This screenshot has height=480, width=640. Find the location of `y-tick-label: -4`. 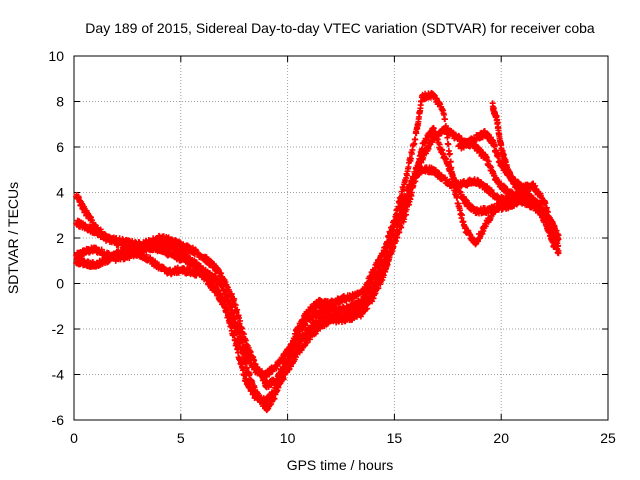

y-tick-label: -4 is located at coordinates (58, 375).